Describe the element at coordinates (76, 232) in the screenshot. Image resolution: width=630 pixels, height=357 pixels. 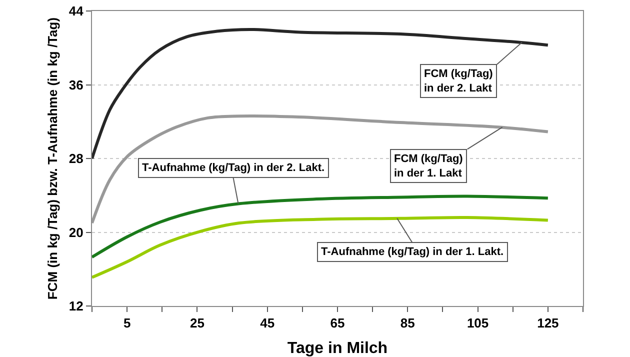
I see `y-tick-label: 20` at that location.